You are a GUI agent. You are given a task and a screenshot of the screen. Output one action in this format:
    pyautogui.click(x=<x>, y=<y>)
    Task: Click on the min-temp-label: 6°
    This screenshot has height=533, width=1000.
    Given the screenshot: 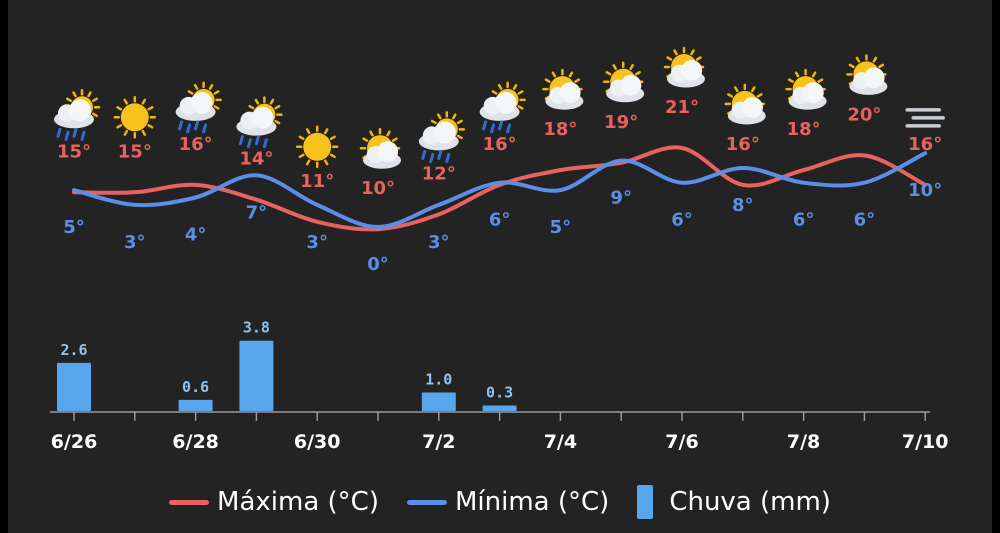 What is the action you would take?
    pyautogui.click(x=865, y=220)
    